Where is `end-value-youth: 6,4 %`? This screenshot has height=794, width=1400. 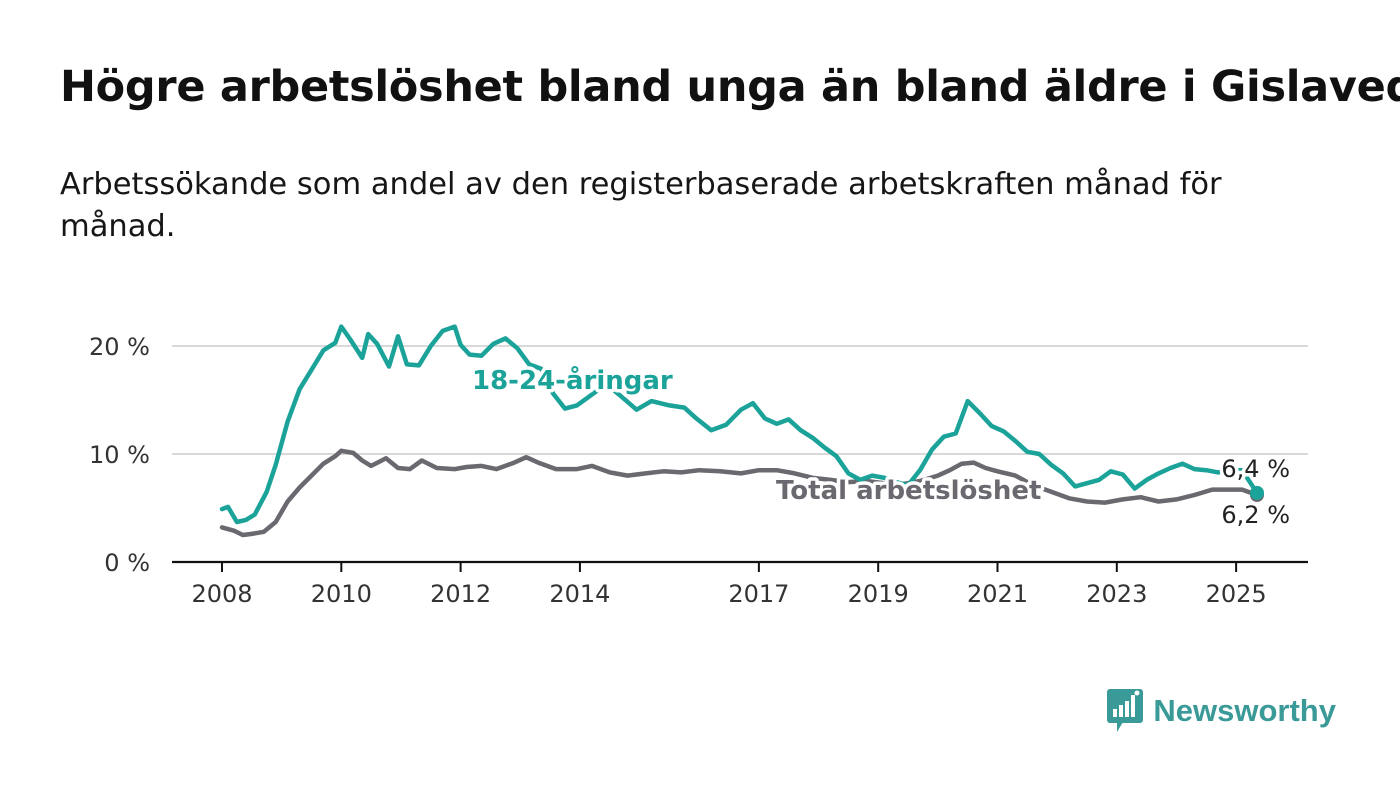
end-value-youth: 6,4 % is located at coordinates (1255, 469).